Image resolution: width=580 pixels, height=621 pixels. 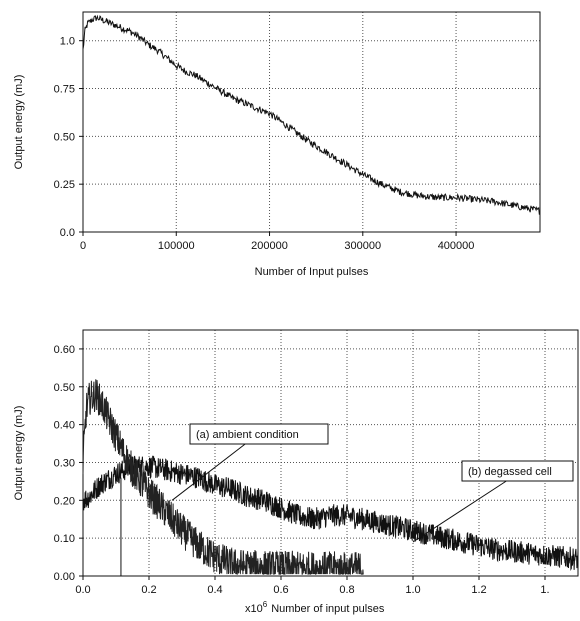 I want to click on bottom-y-tick-label: 0.50, so click(x=64, y=388).